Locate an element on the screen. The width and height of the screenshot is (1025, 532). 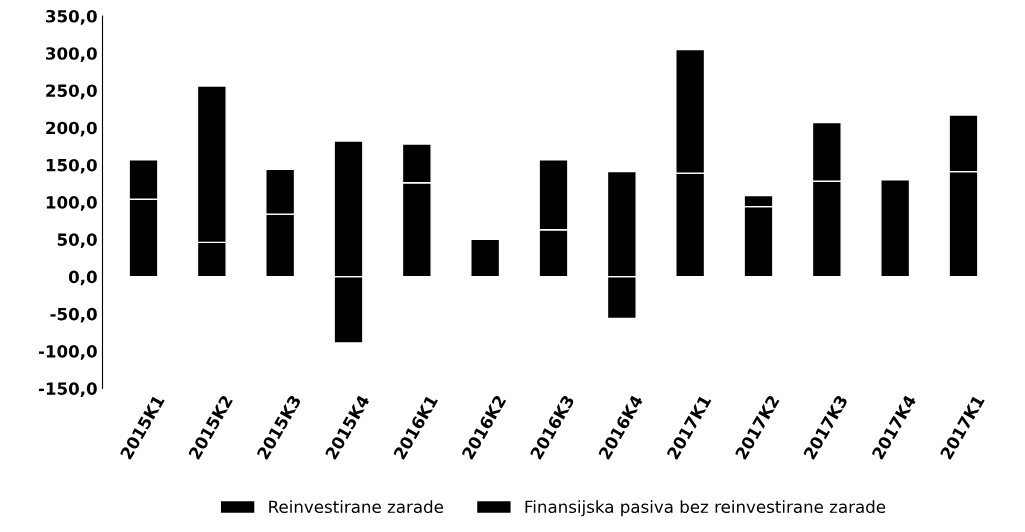
y-tick-label: 200,0 is located at coordinates (71, 129).